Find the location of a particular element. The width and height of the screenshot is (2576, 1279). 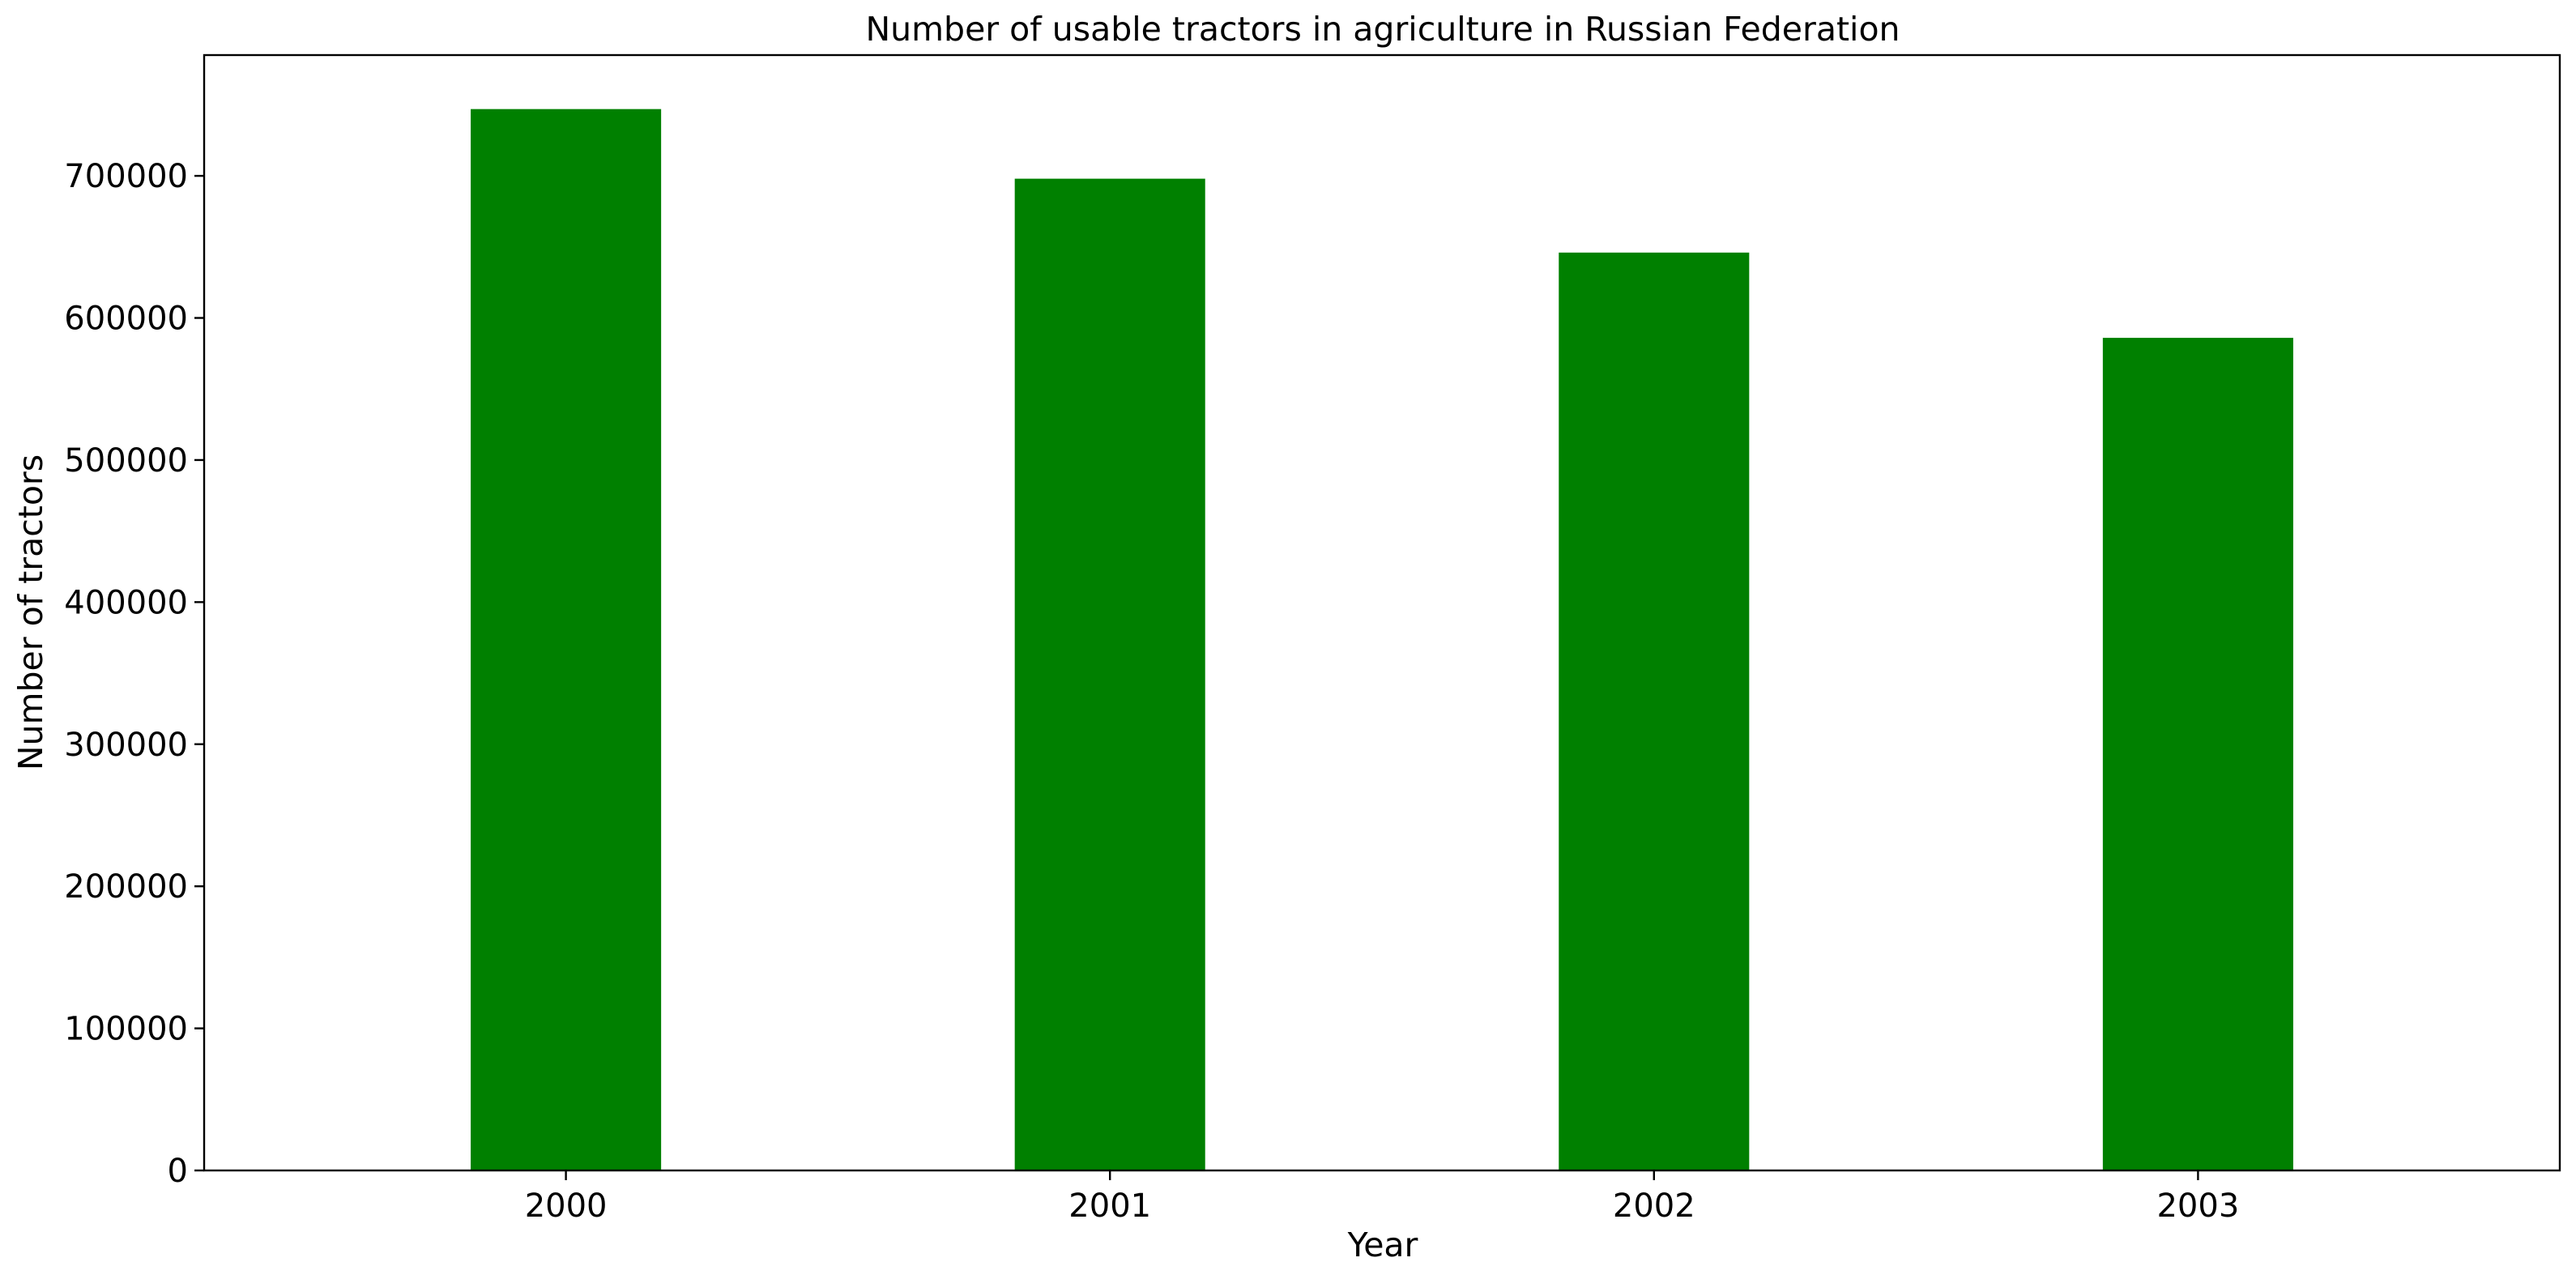

y-tick-label: 600000 is located at coordinates (126, 319).